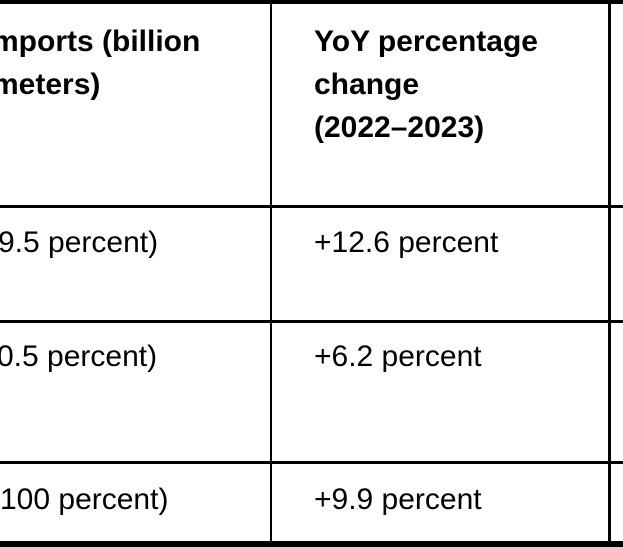  I want to click on row-2-yoy-cell: +6.2 percent, so click(398, 356).